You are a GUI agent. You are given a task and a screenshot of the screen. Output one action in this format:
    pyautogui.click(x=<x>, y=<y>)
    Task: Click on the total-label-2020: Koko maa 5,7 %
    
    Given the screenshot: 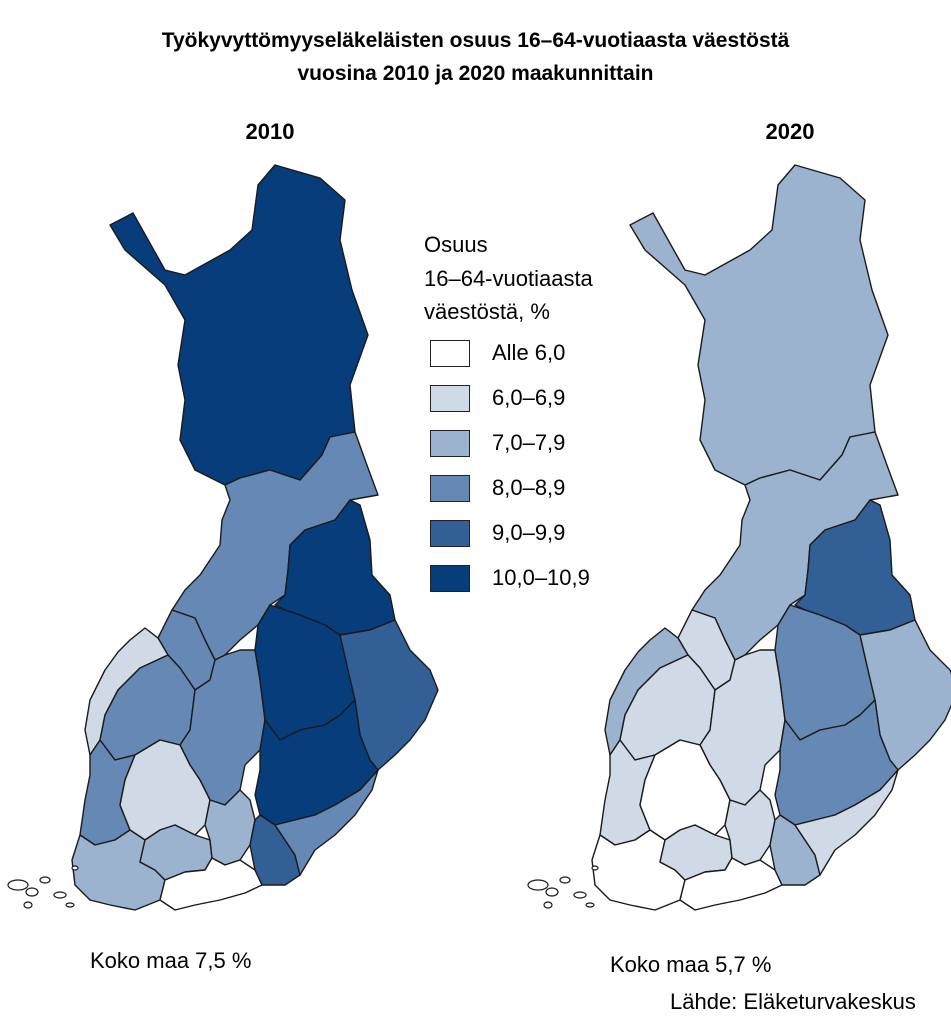 What is the action you would take?
    pyautogui.click(x=691, y=964)
    